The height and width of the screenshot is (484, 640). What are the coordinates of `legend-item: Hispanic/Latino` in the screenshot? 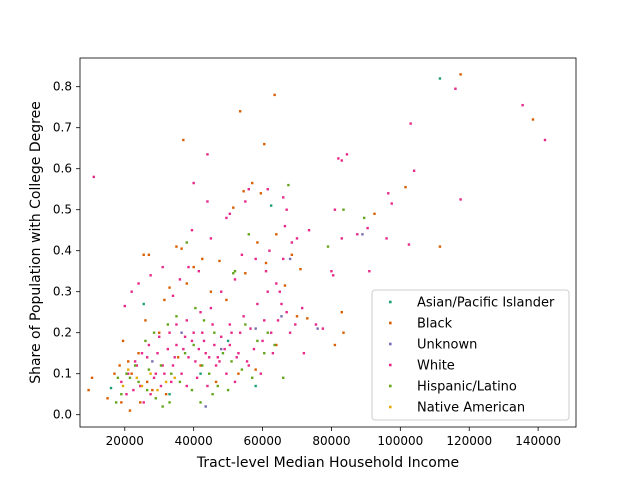 It's located at (453, 387).